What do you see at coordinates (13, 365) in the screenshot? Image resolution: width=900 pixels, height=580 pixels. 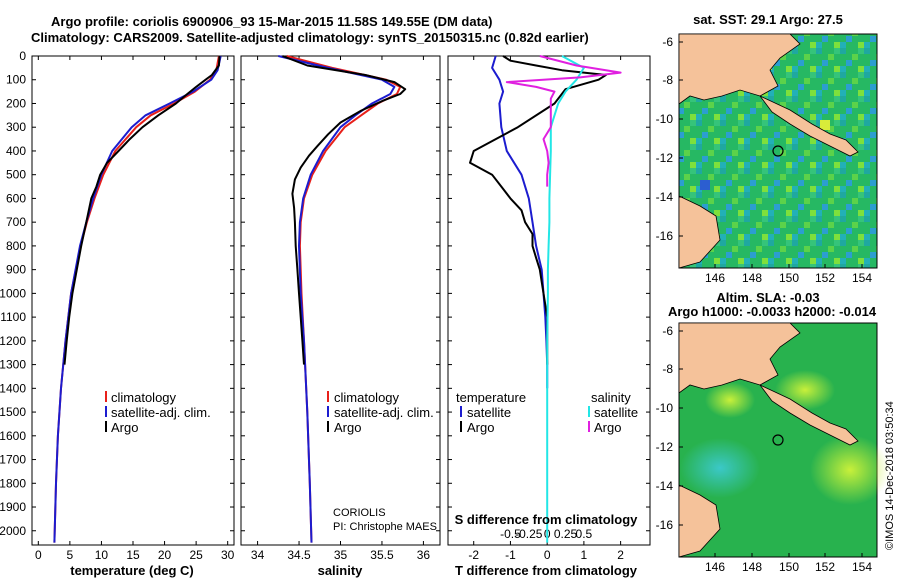 I see `depth-tick-label: 1300` at bounding box center [13, 365].